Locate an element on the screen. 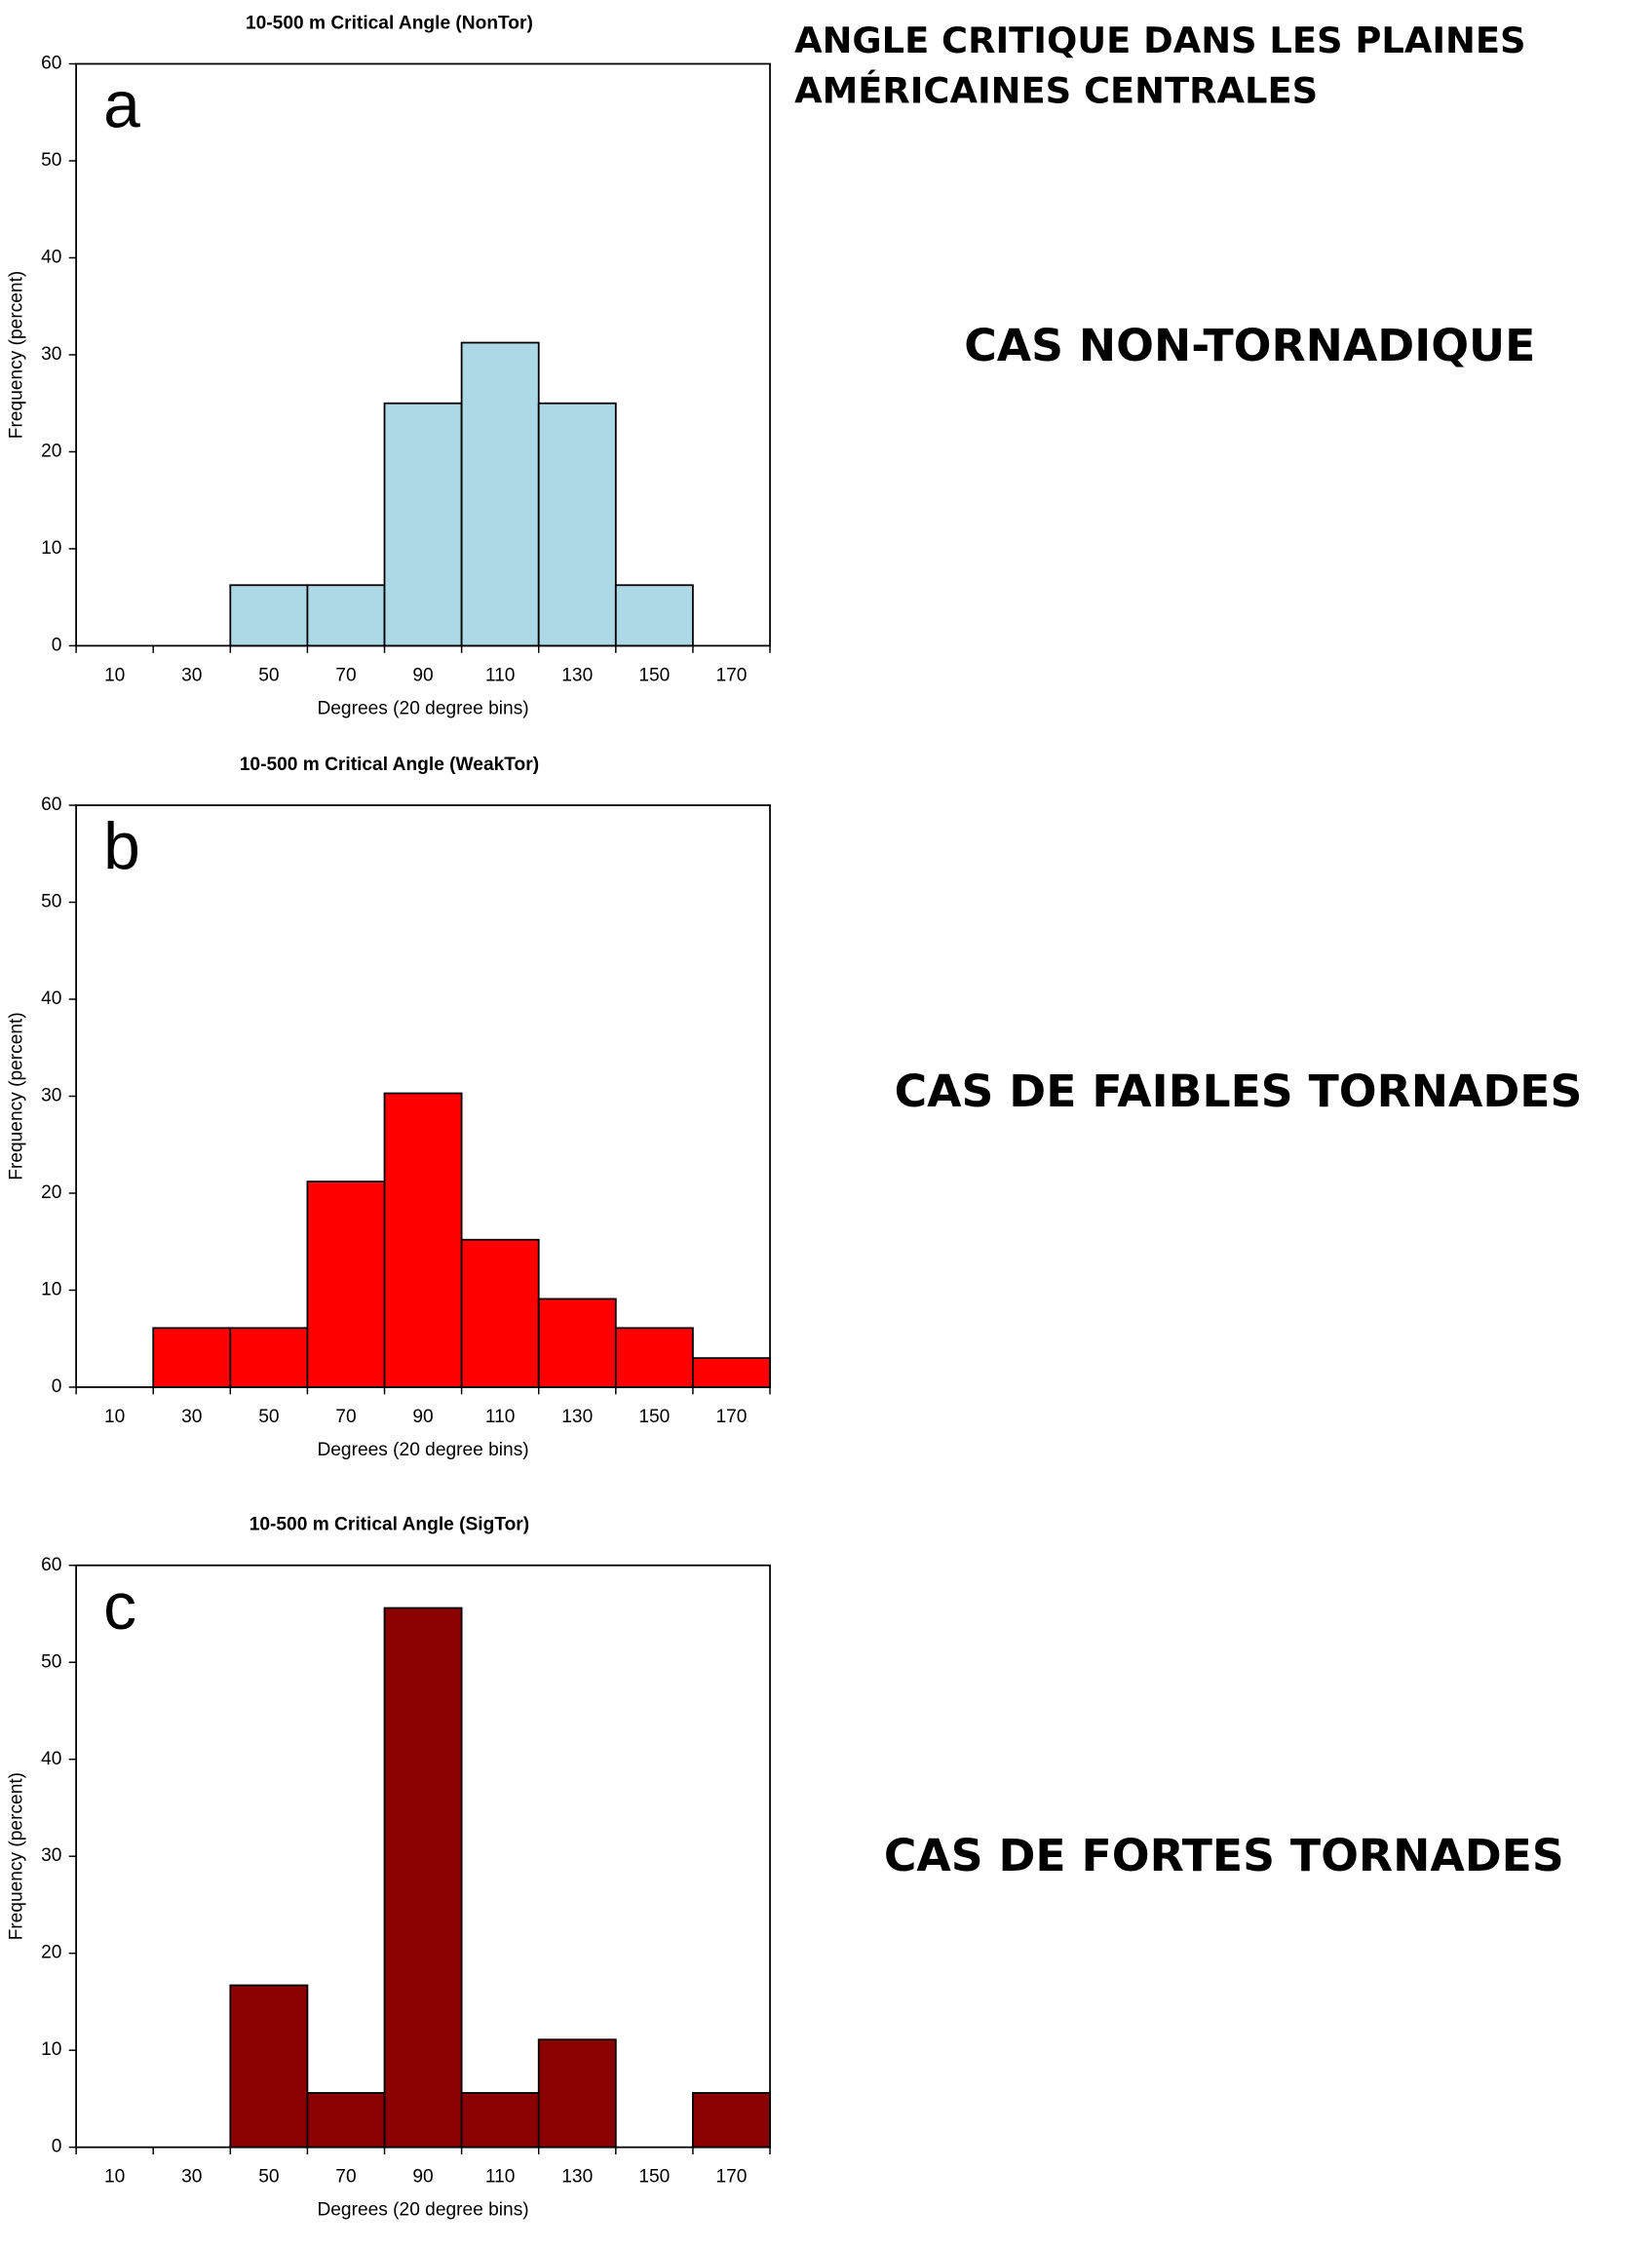  panel-label: c is located at coordinates (119, 1607).